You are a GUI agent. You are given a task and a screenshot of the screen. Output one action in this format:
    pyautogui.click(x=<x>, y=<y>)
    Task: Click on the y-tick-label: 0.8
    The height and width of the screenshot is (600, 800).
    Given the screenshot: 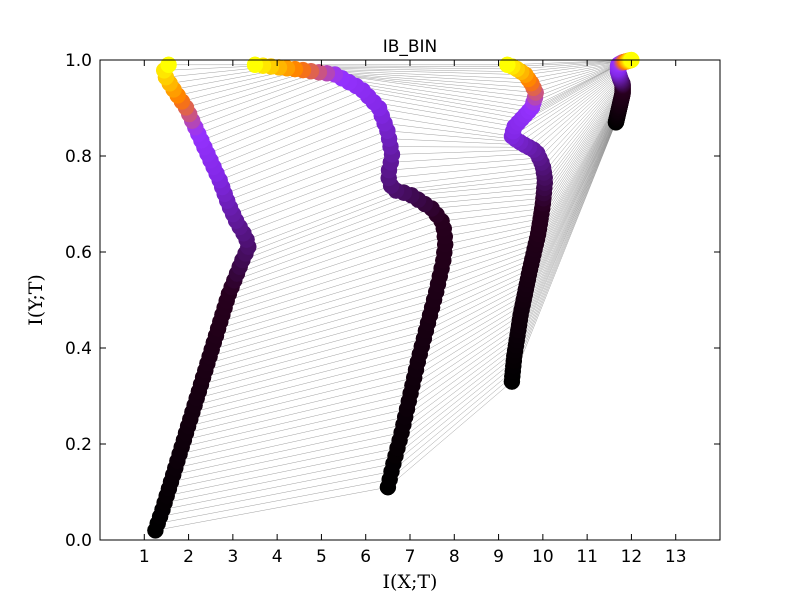 What is the action you would take?
    pyautogui.click(x=78, y=157)
    